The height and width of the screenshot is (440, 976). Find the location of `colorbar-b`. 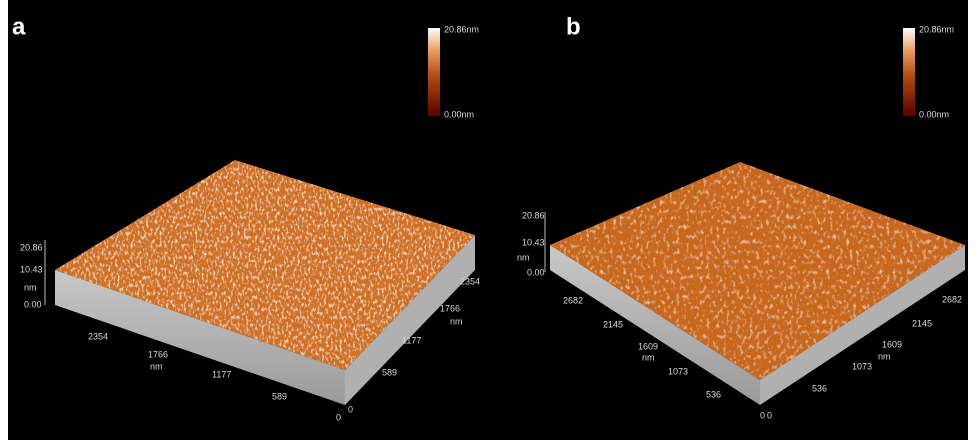

colorbar-b is located at coordinates (909, 72).